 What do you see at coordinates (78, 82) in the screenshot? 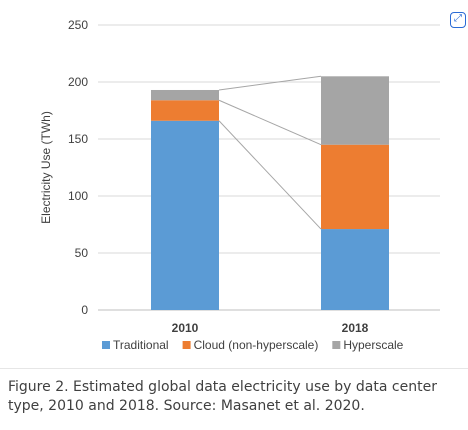
I see `y-tick-label: 200` at bounding box center [78, 82].